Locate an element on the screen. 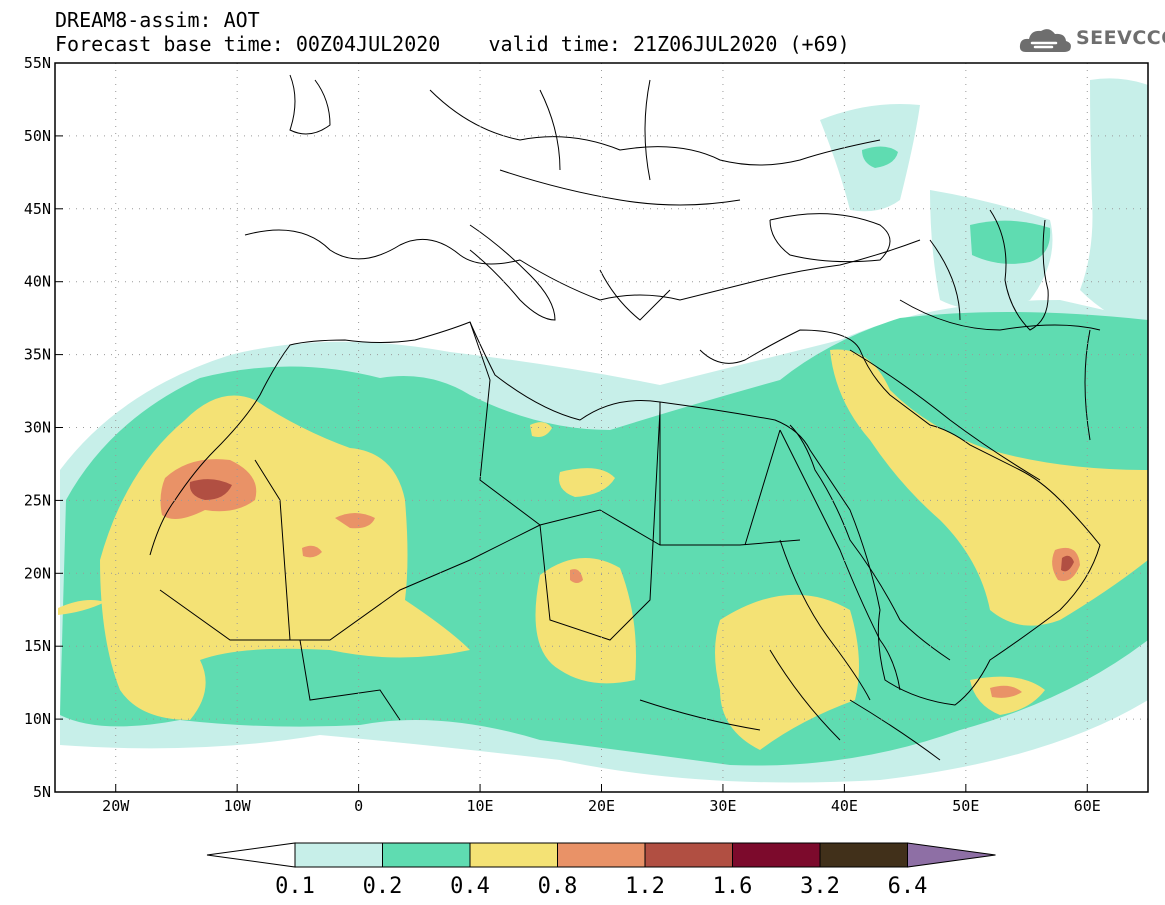  y-tick-label: 10N is located at coordinates (37, 719).